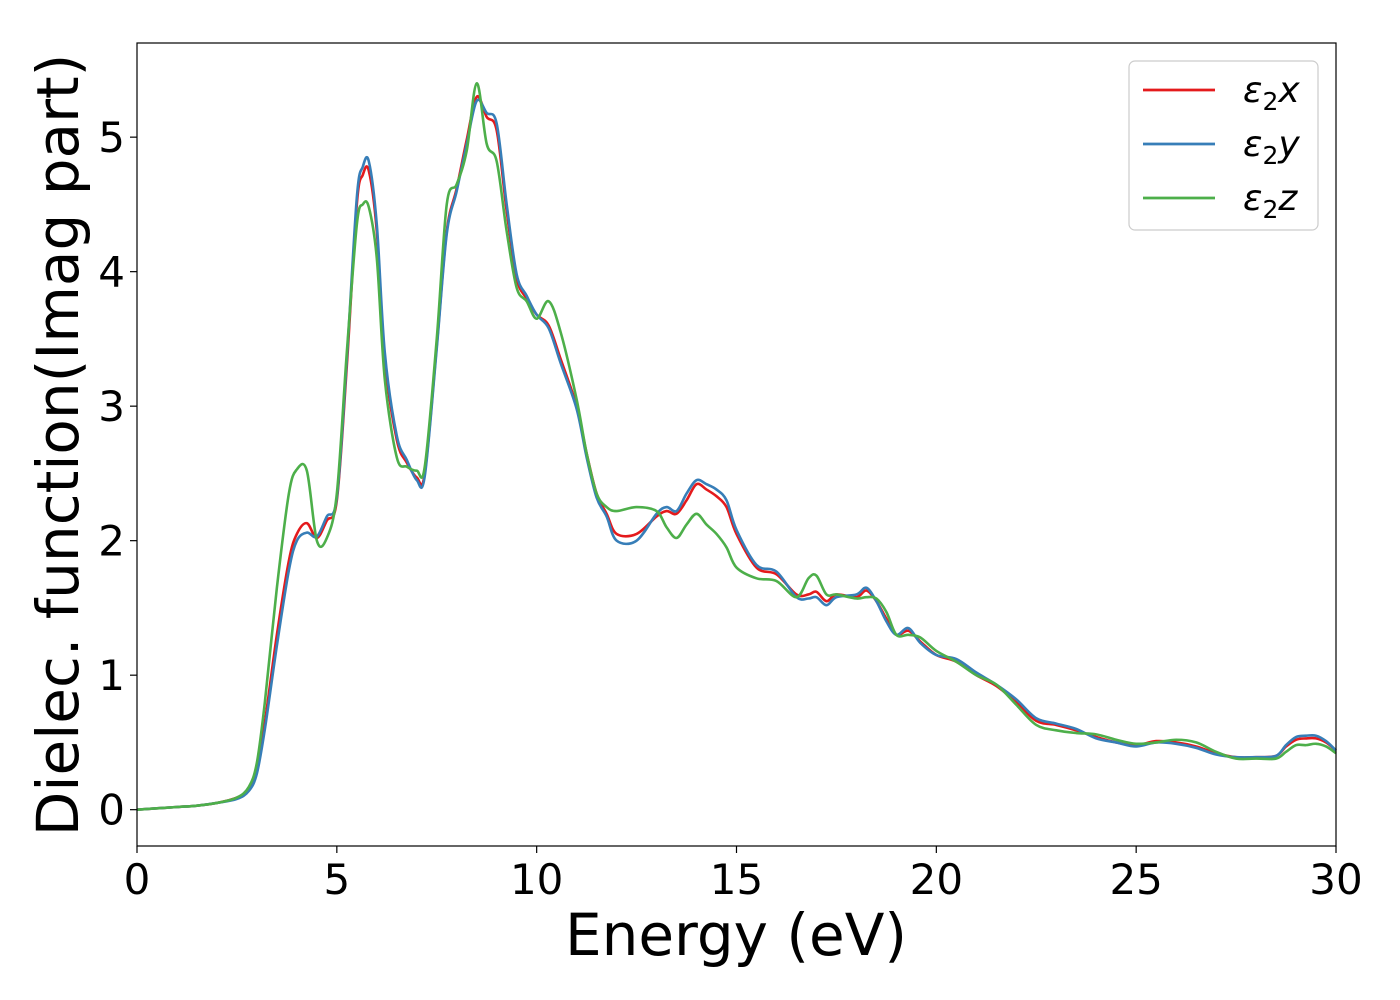  What do you see at coordinates (536, 879) in the screenshot?
I see `x-tick-label: 10` at bounding box center [536, 879].